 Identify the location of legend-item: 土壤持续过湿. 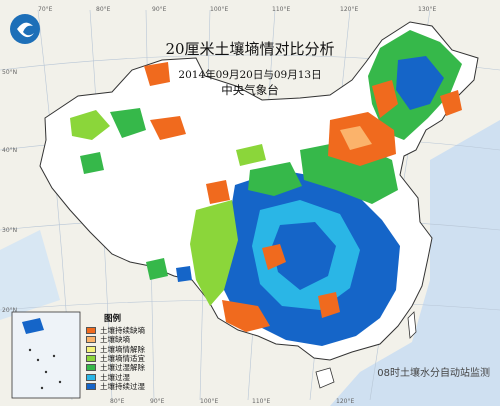
(136, 386).